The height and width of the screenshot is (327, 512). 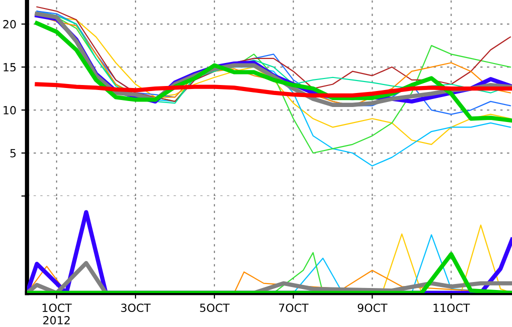 What do you see at coordinates (57, 314) in the screenshot?
I see `x-tick-label: 1OCT 2012` at bounding box center [57, 314].